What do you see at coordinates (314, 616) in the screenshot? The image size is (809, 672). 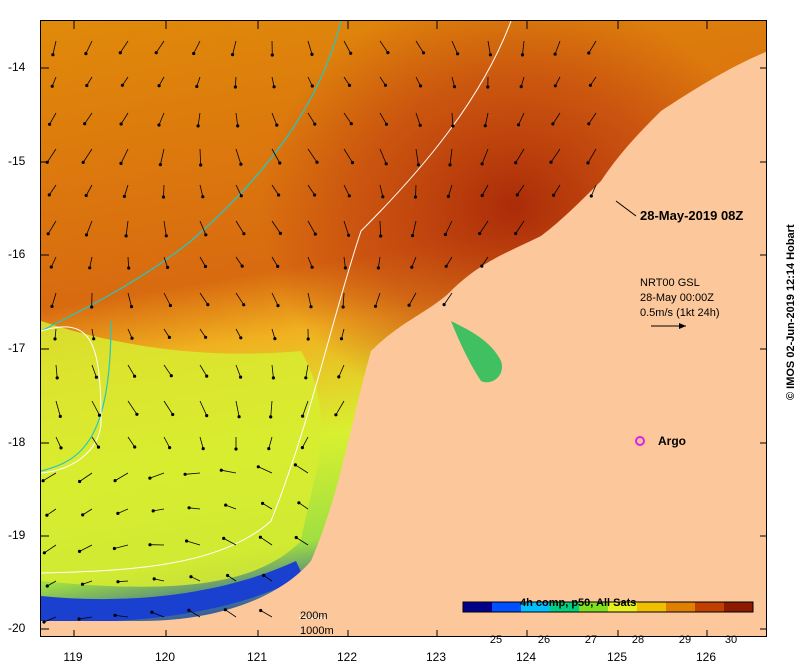 I see `isobath-200m-label: 200m` at bounding box center [314, 616].